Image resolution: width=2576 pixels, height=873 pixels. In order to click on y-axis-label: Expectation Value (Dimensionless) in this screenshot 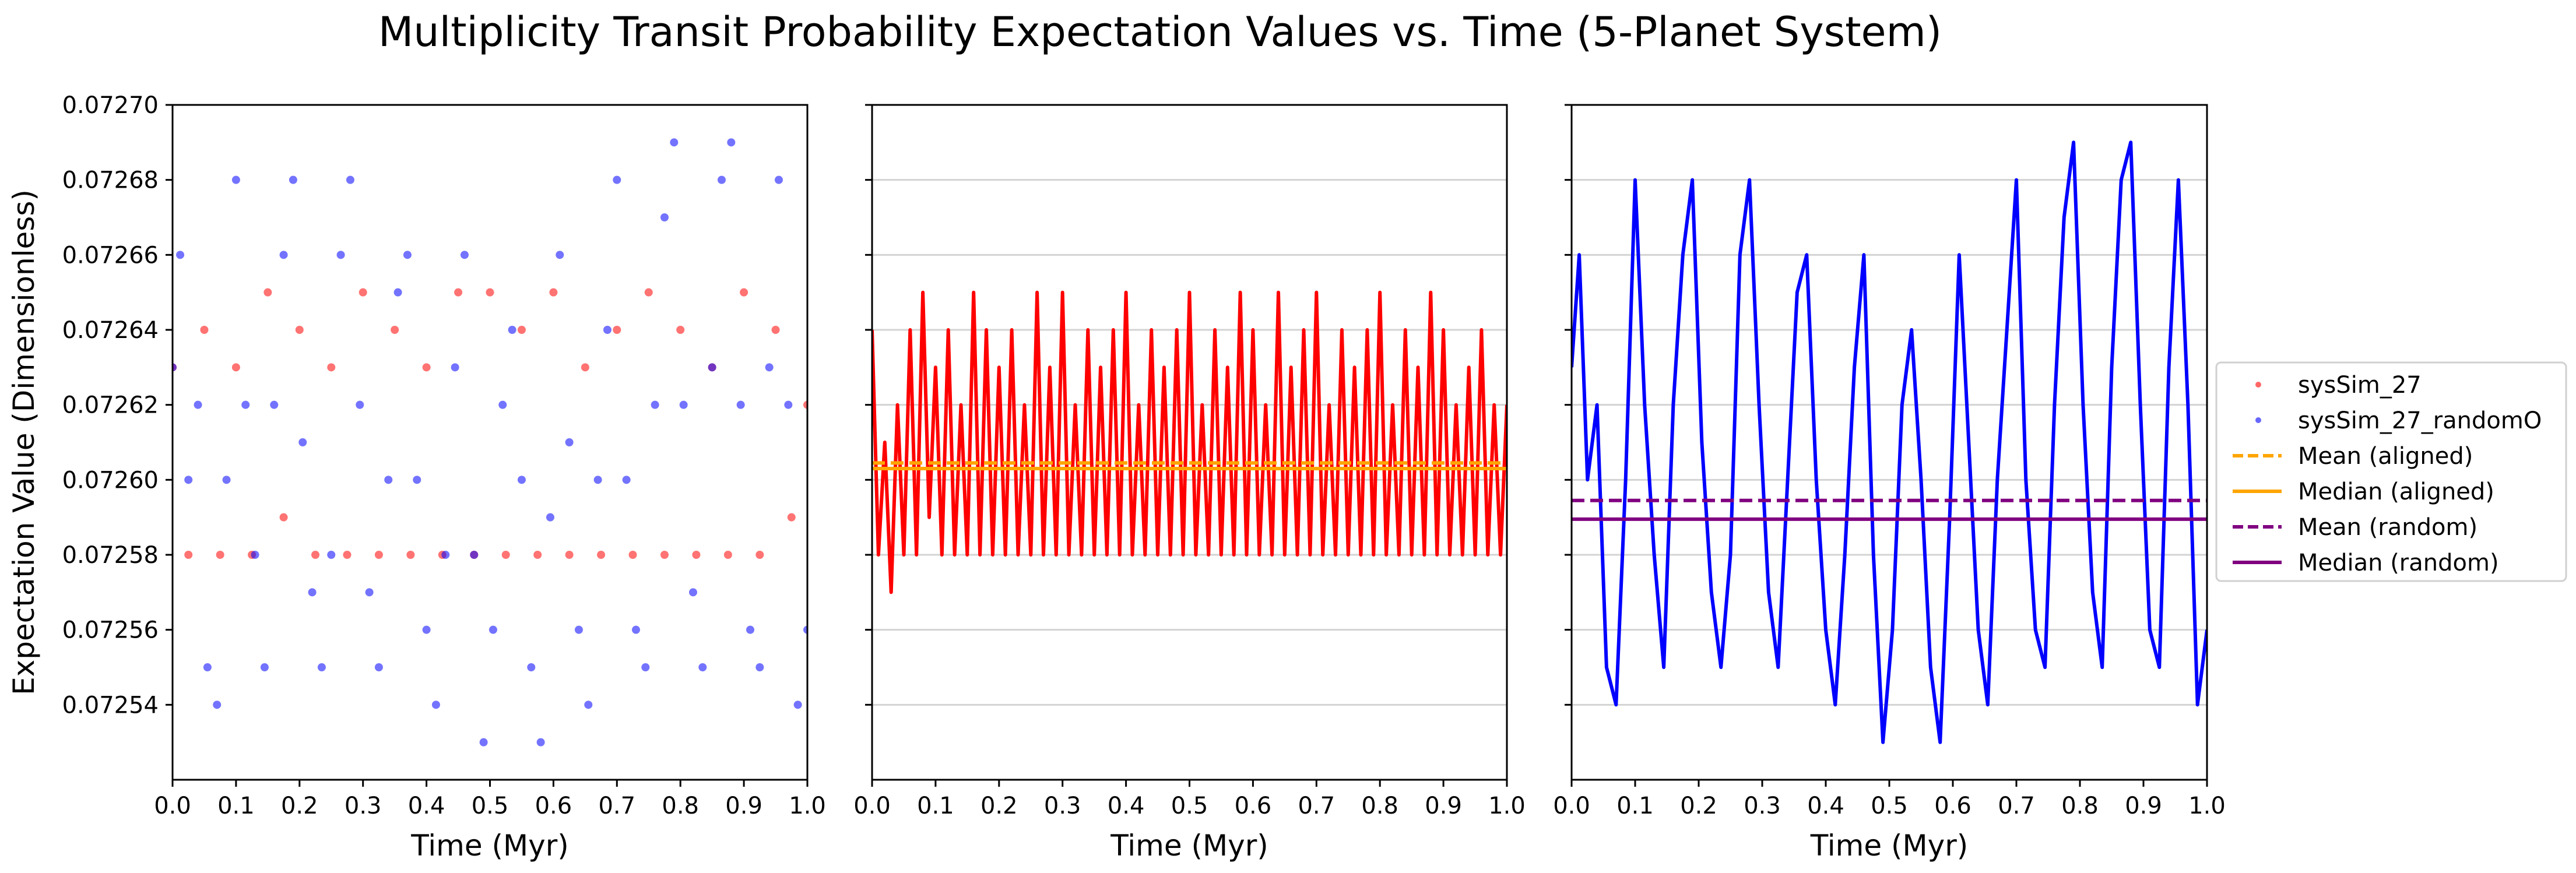, I will do `click(24, 442)`.